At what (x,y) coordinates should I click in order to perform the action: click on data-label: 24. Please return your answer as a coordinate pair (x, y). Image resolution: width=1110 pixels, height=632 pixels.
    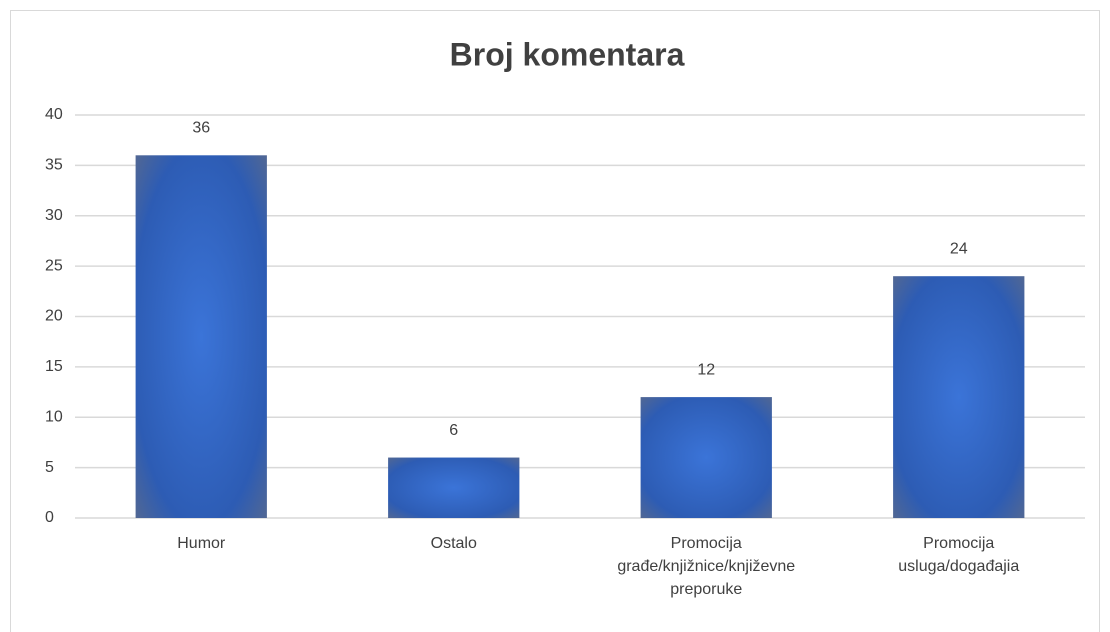
    Looking at the image, I should click on (959, 248).